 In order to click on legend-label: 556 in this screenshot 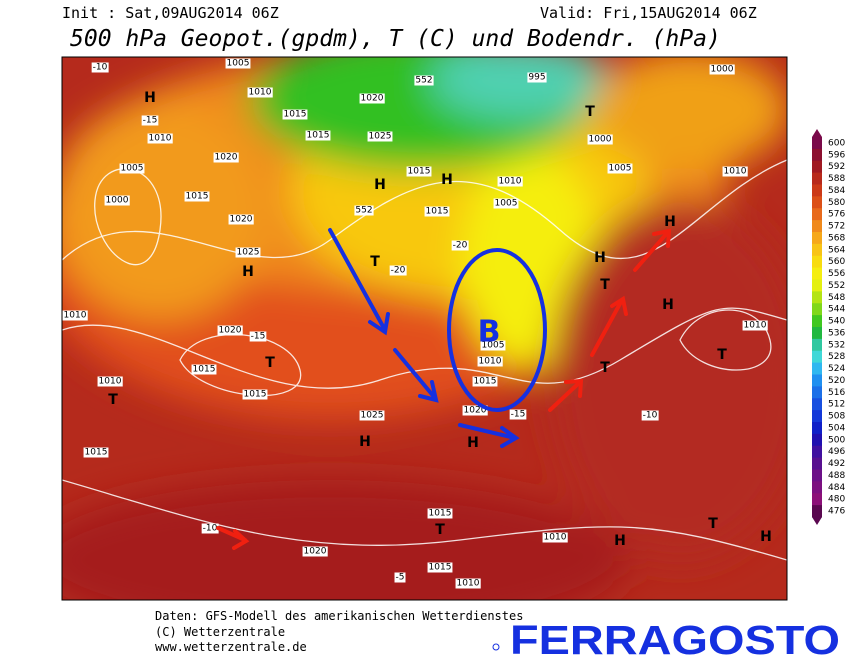, I will do `click(836, 274)`.